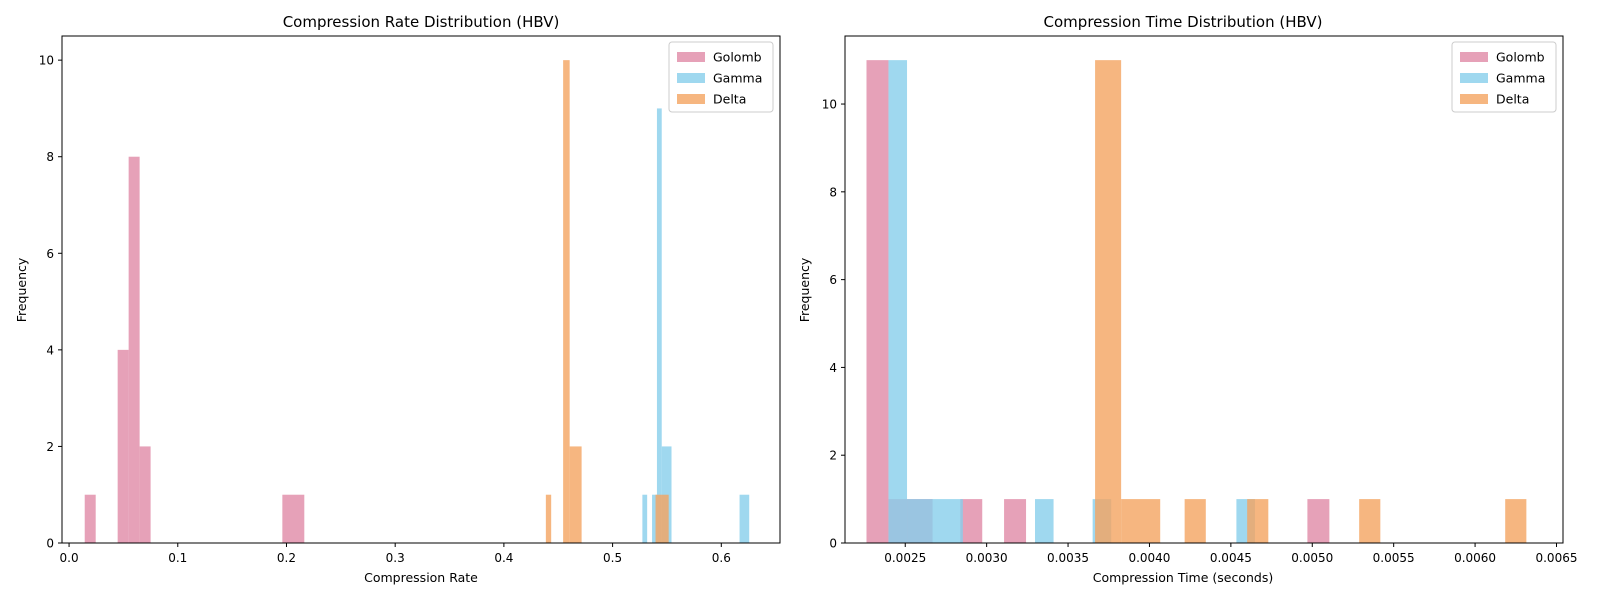 This screenshot has width=1600, height=600. What do you see at coordinates (177, 558) in the screenshot?
I see `rate-x-tick-label-1: 0.1` at bounding box center [177, 558].